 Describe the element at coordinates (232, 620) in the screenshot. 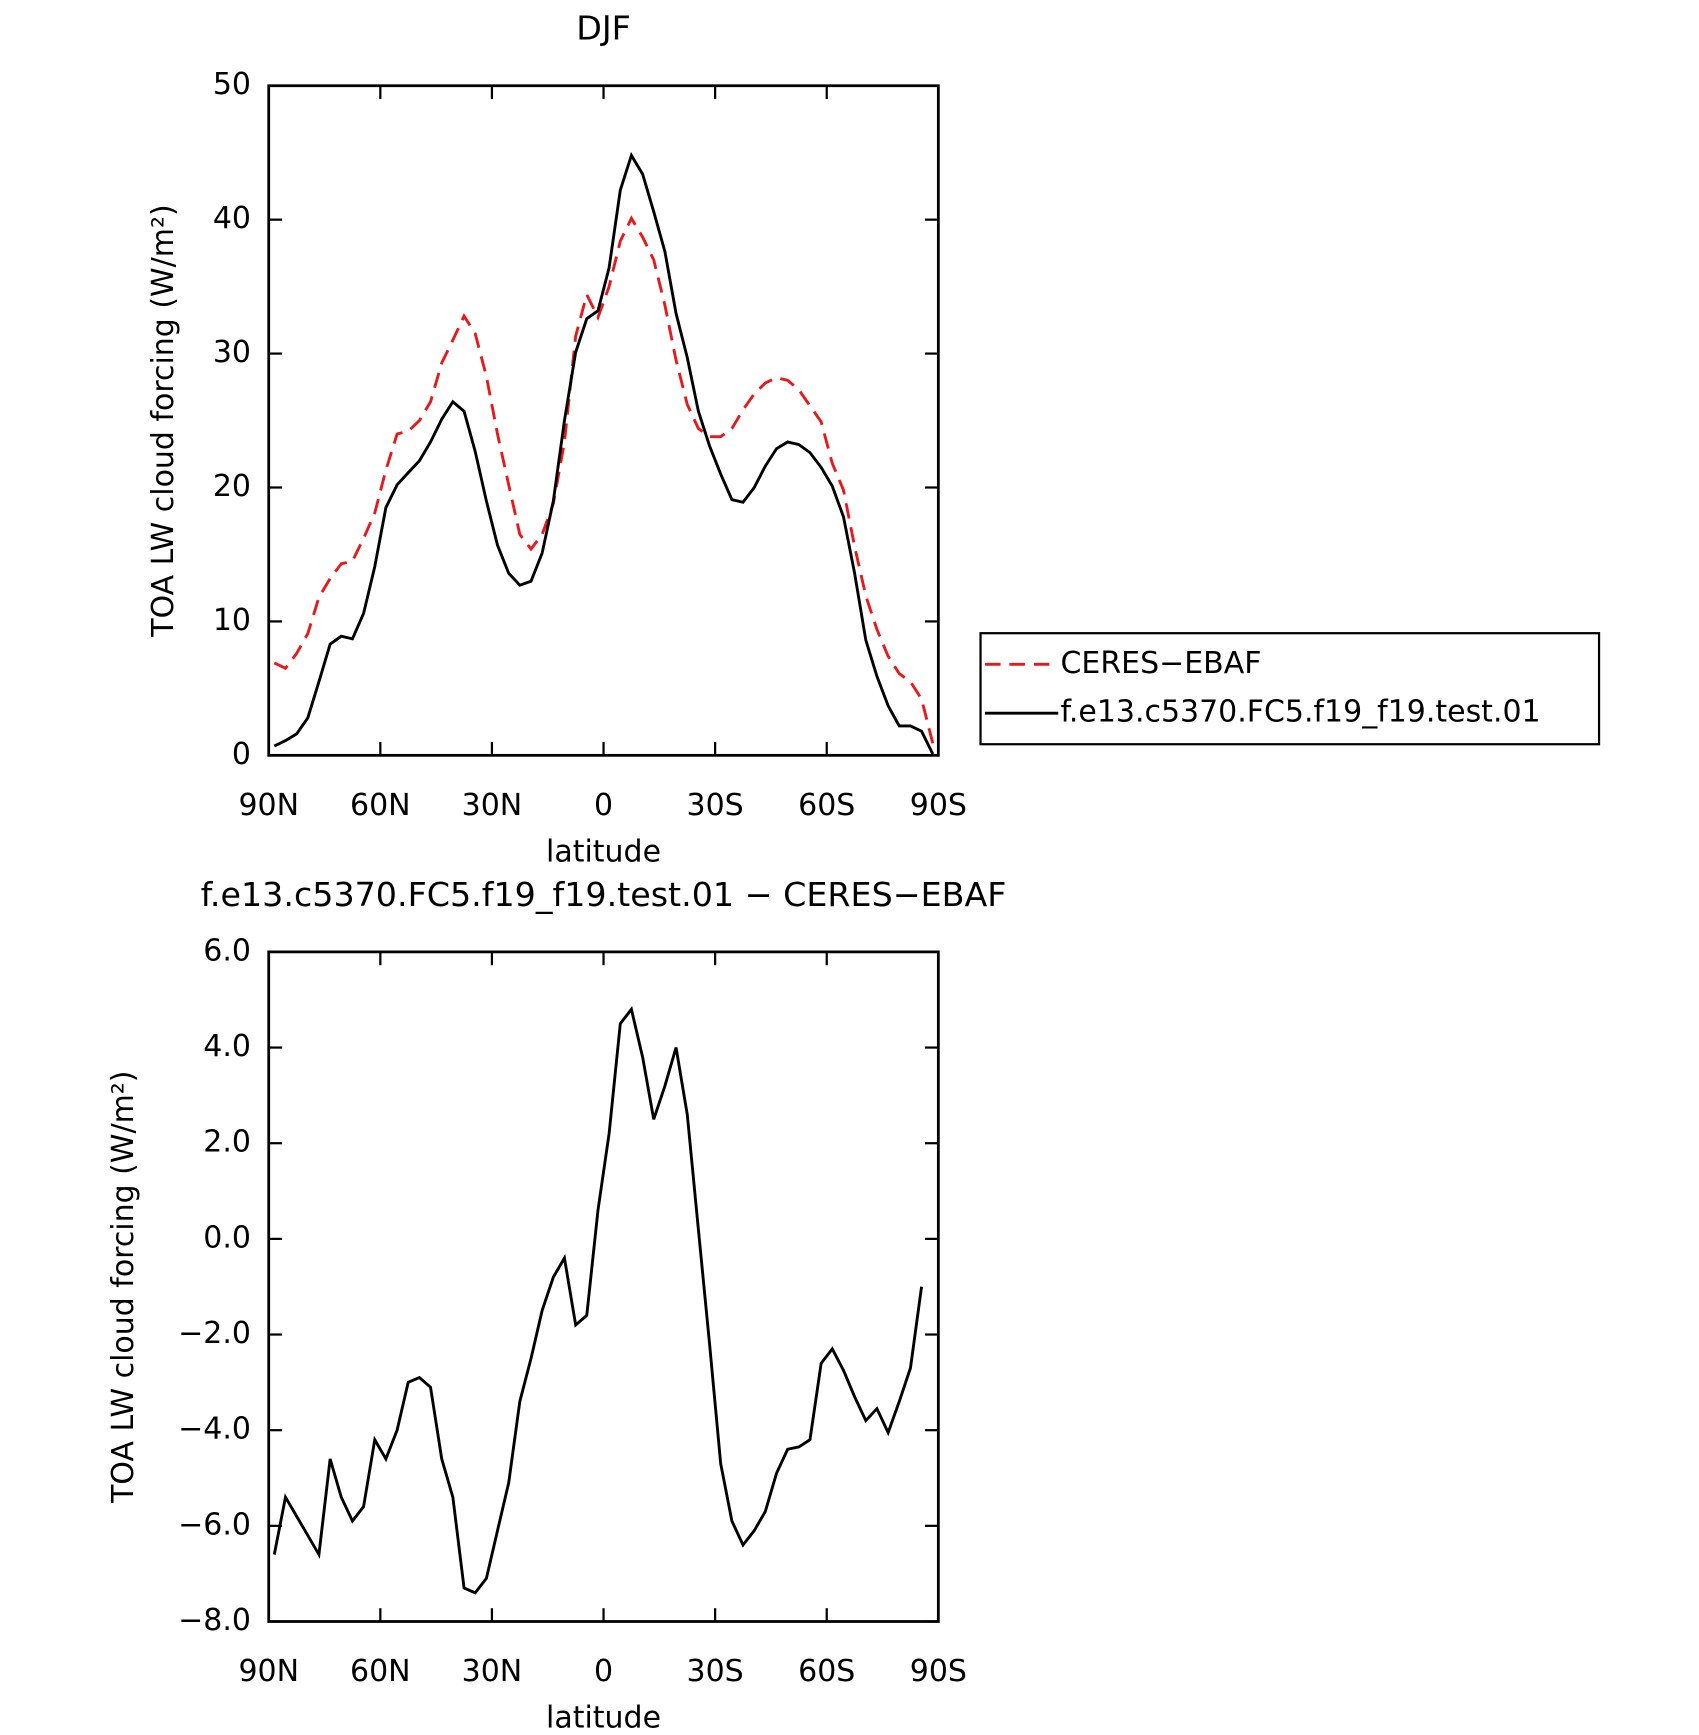

I see `y-tick-label: 10` at that location.